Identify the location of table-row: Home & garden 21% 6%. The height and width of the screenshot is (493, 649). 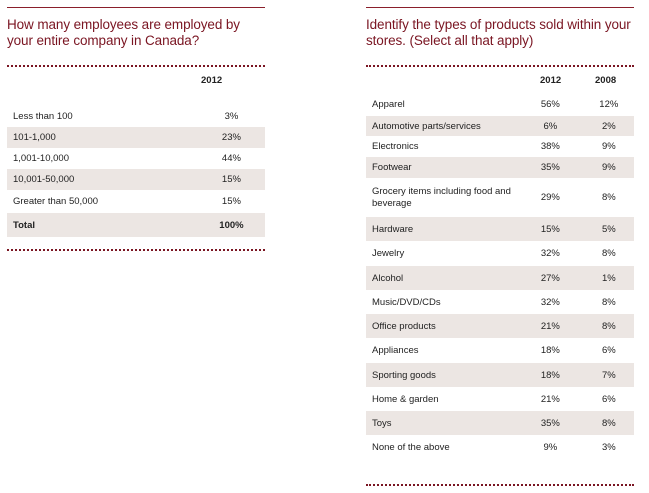
(500, 399).